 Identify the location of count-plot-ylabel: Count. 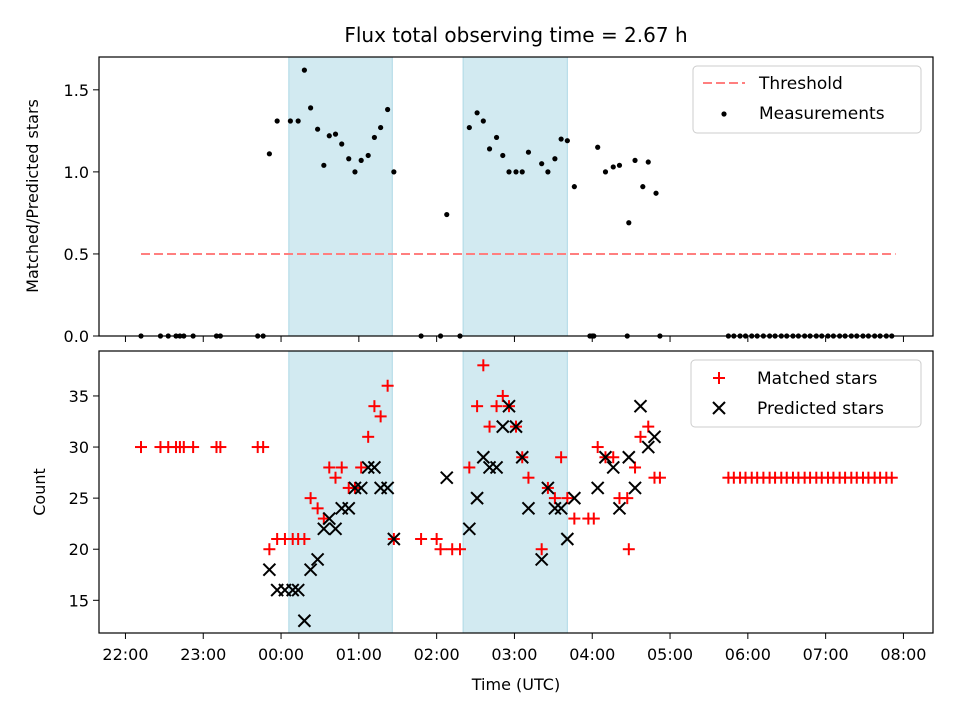
(39, 492).